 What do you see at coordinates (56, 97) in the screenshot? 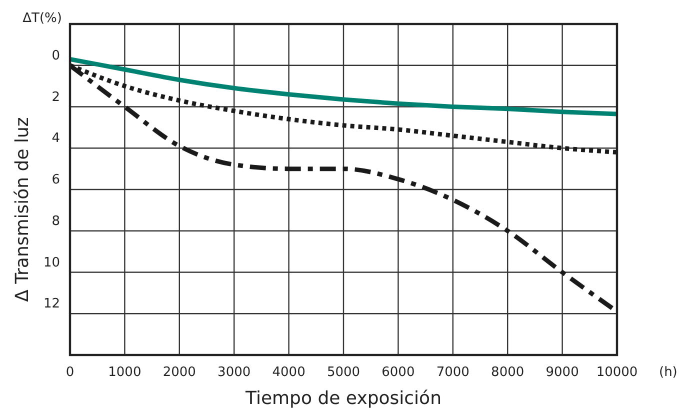
I see `y-tick-label: 2` at bounding box center [56, 97].